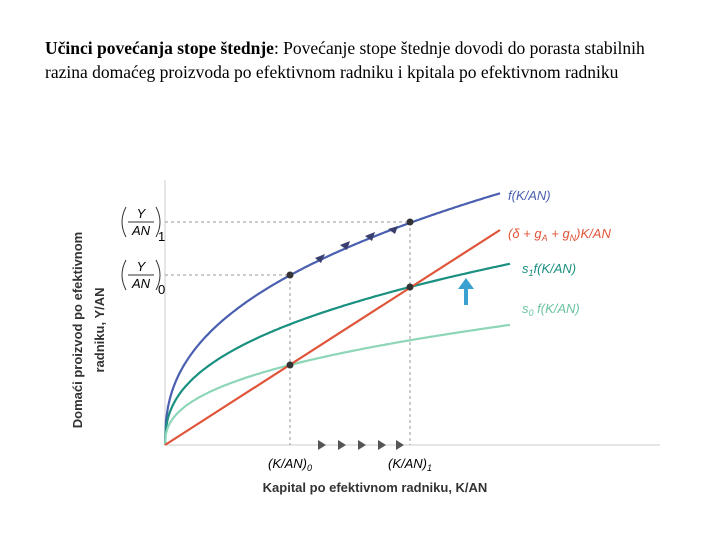 This screenshot has height=540, width=720. I want to click on label-part: N, so click(573, 238).